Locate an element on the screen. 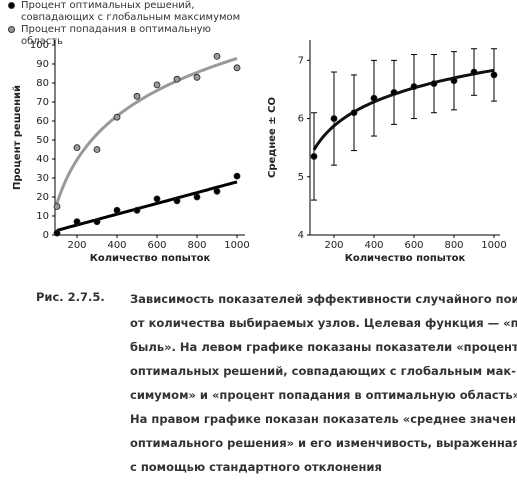 This screenshot has height=482, width=517. y-tick-label: 6 is located at coordinates (301, 119).